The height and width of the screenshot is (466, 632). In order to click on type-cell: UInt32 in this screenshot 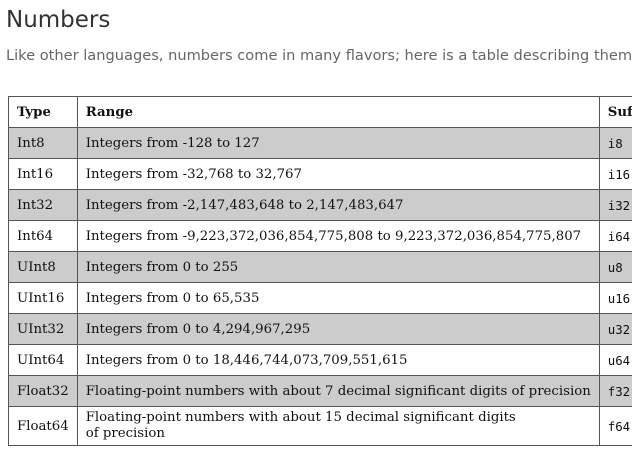, I will do `click(43, 329)`.